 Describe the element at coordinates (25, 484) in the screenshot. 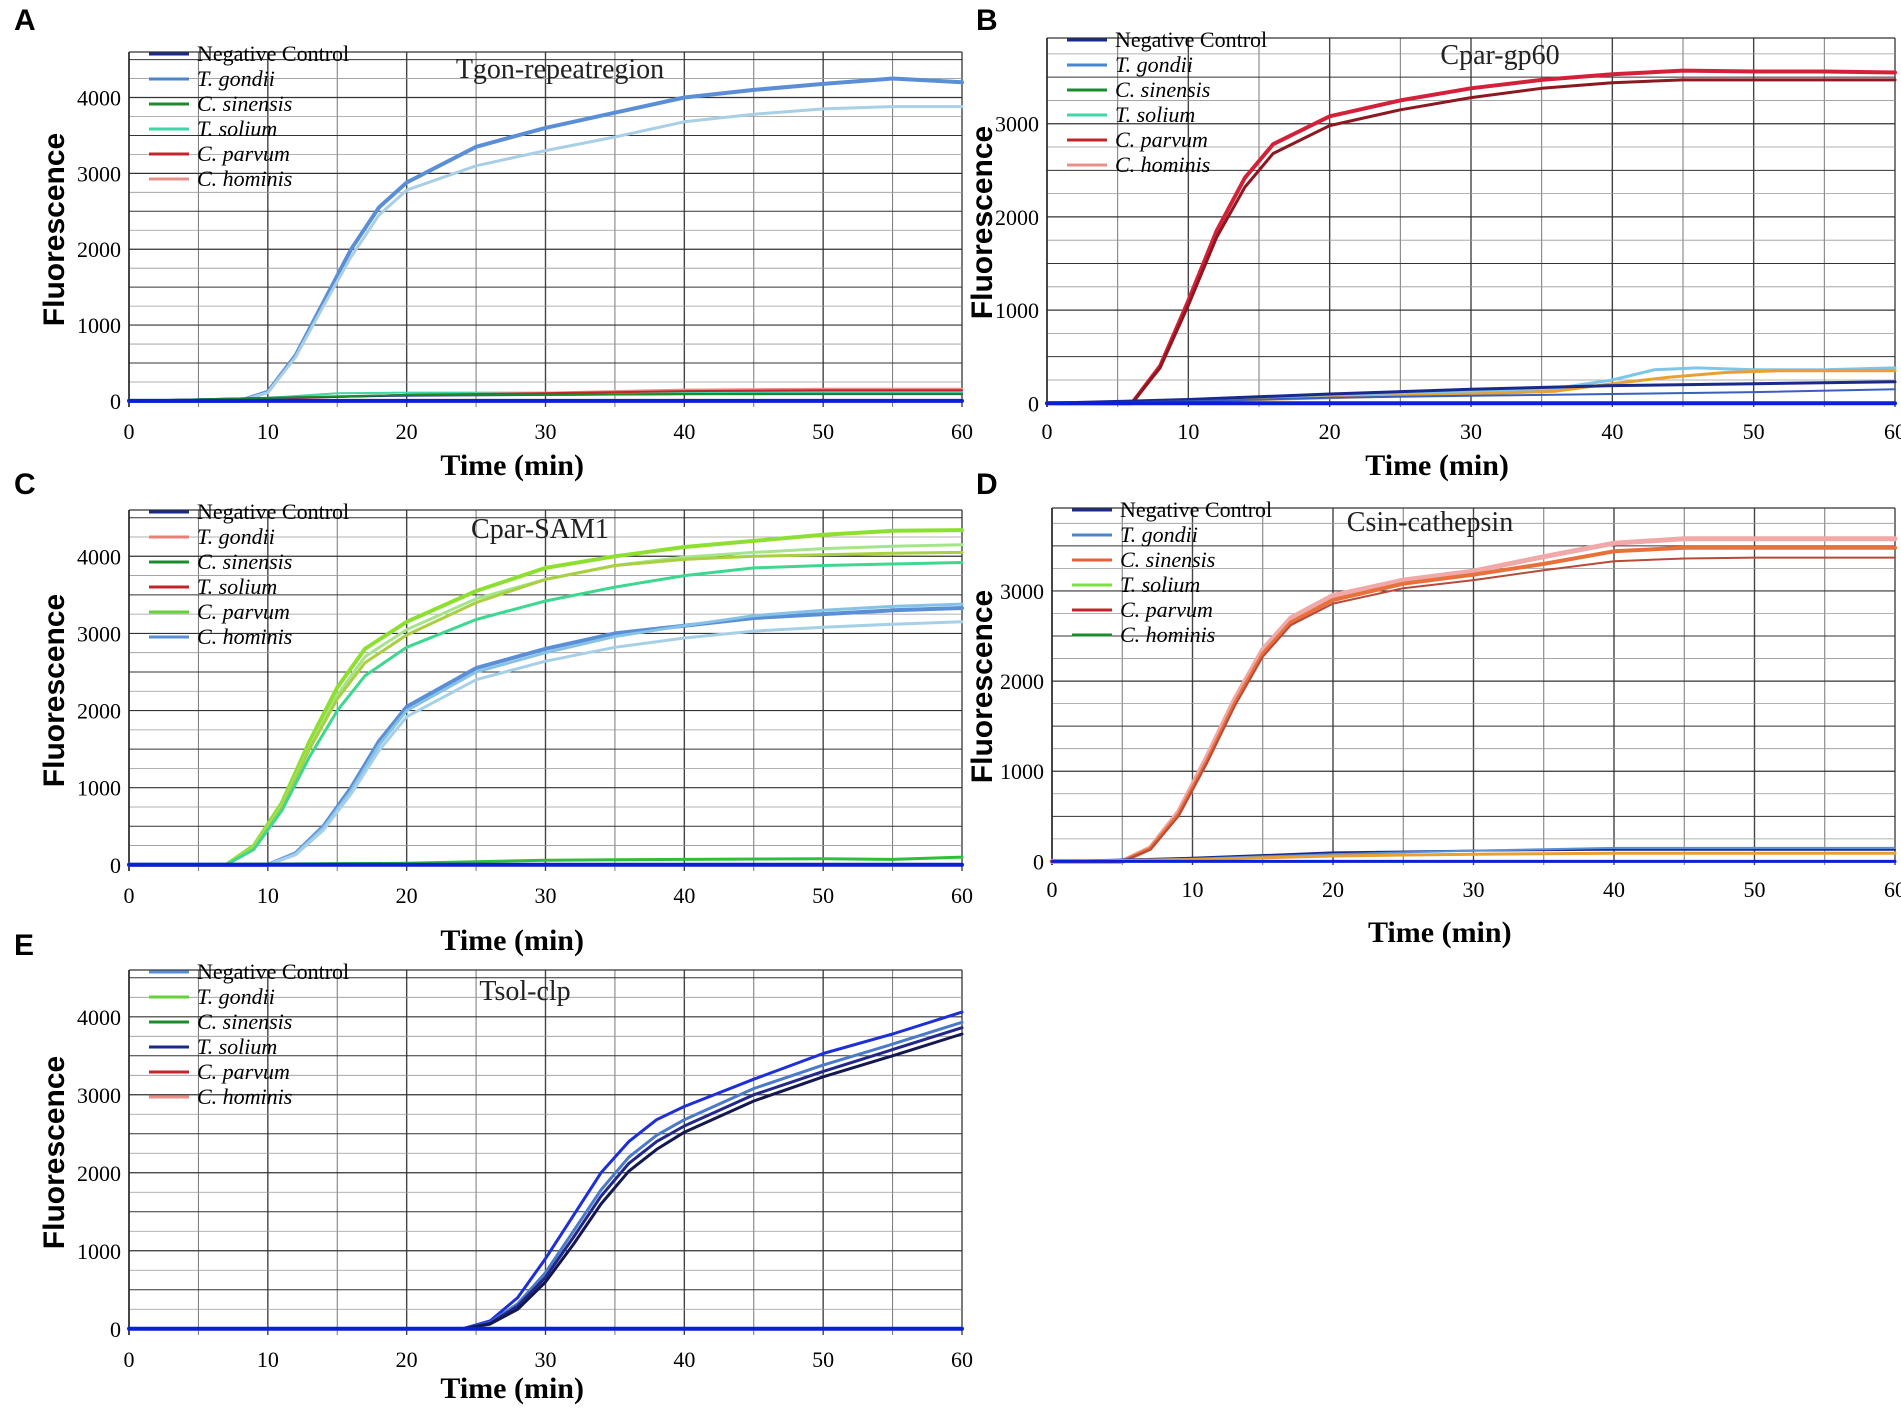

I see `panel-letter: C` at that location.